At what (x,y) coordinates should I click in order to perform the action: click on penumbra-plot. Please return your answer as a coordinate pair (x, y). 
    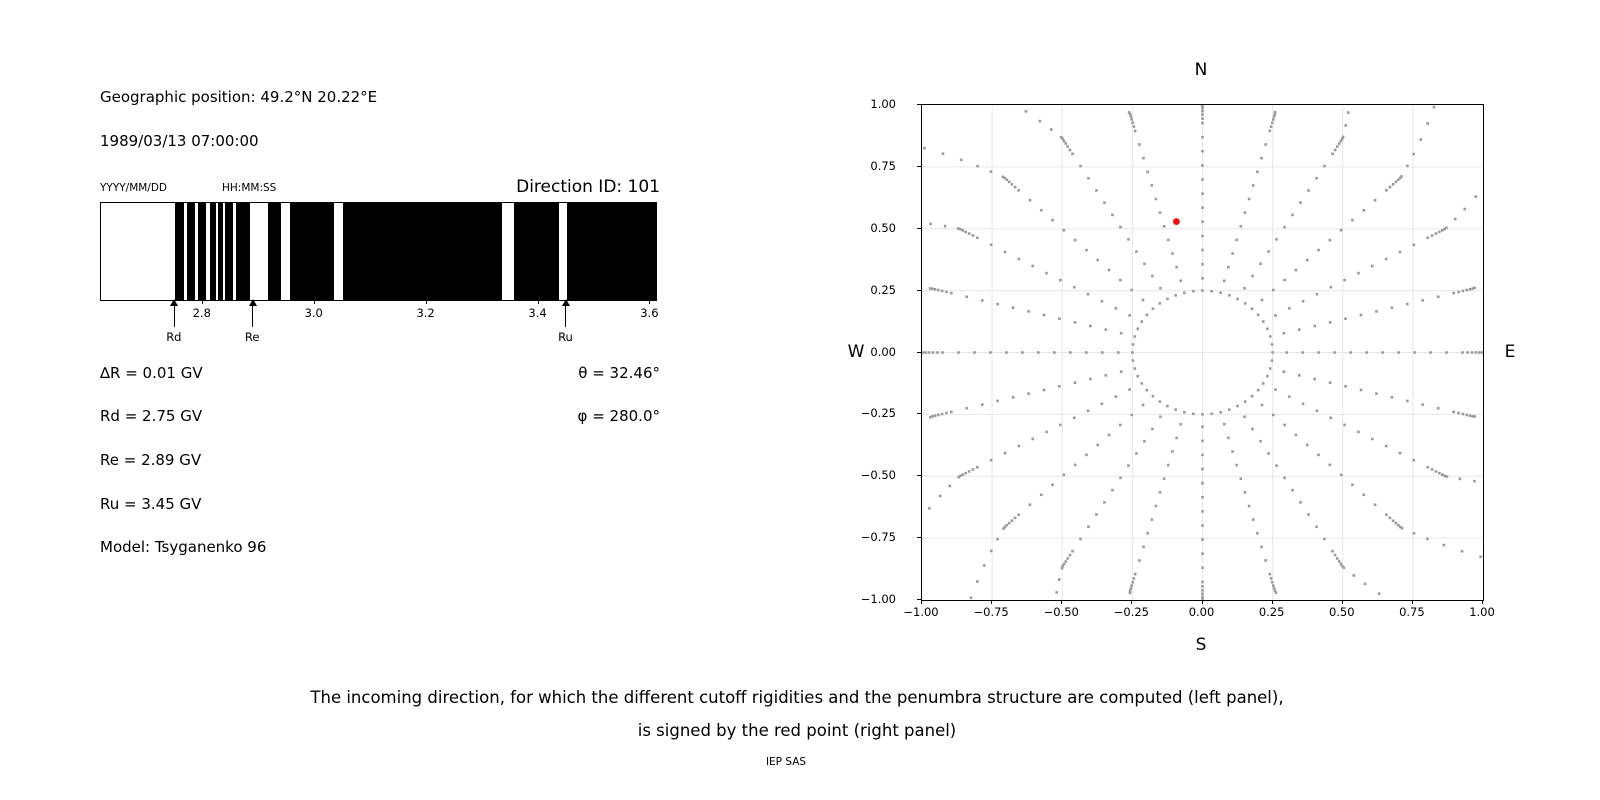
    Looking at the image, I should click on (378, 251).